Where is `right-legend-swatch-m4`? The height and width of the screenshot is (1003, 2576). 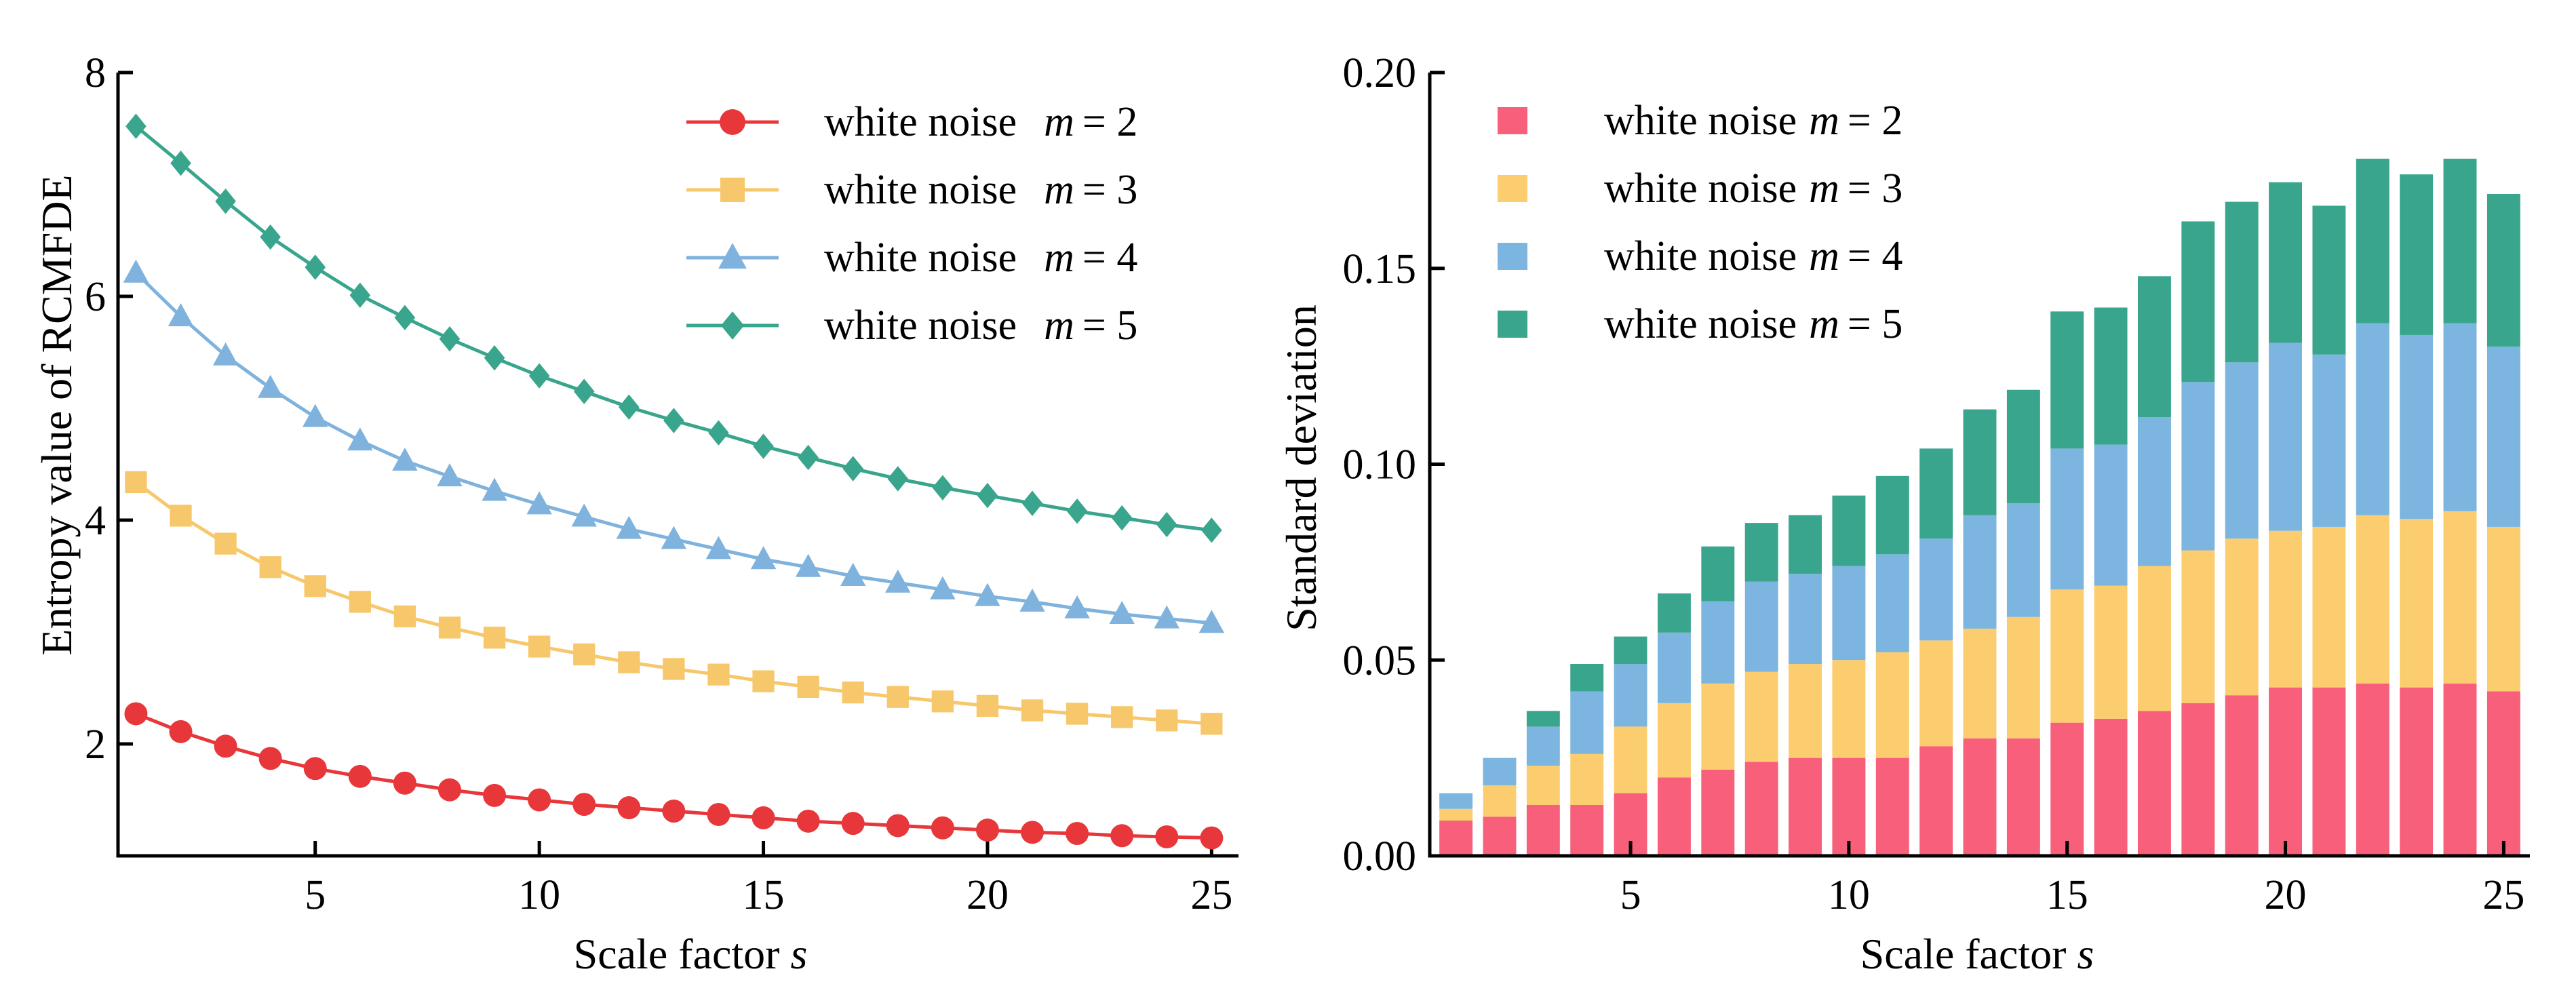
right-legend-swatch-m4 is located at coordinates (1512, 256).